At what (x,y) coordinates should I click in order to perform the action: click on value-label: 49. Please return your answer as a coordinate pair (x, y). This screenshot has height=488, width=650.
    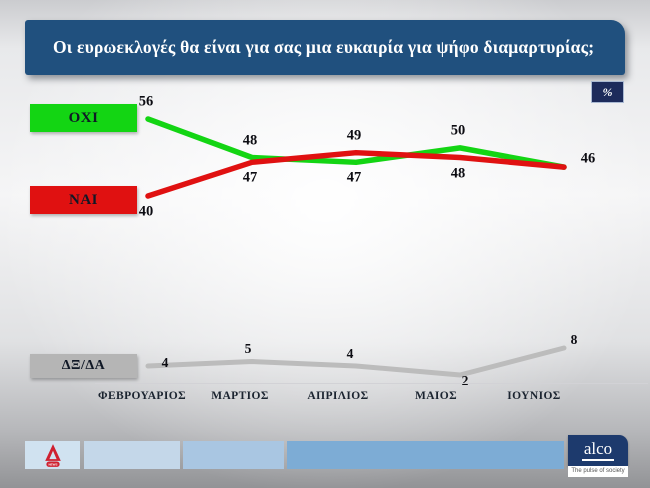
    Looking at the image, I should click on (354, 135).